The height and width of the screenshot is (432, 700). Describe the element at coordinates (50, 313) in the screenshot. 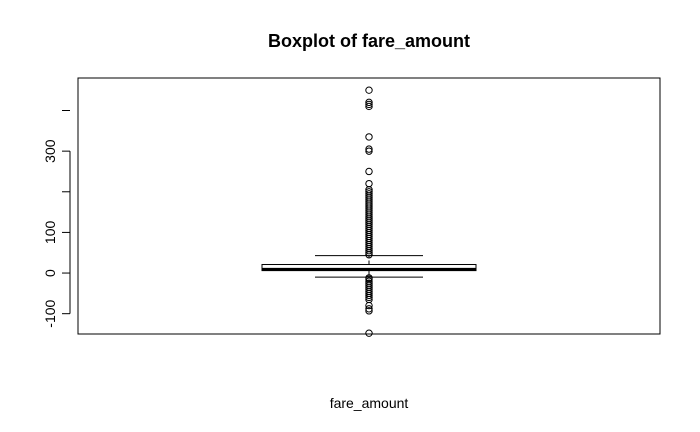

I see `y-tick-label: -100` at that location.